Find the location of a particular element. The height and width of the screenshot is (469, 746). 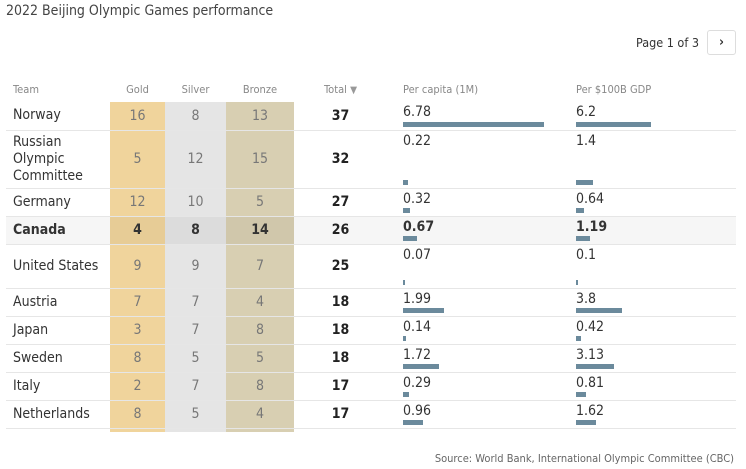

team-name: United States is located at coordinates (58, 266).